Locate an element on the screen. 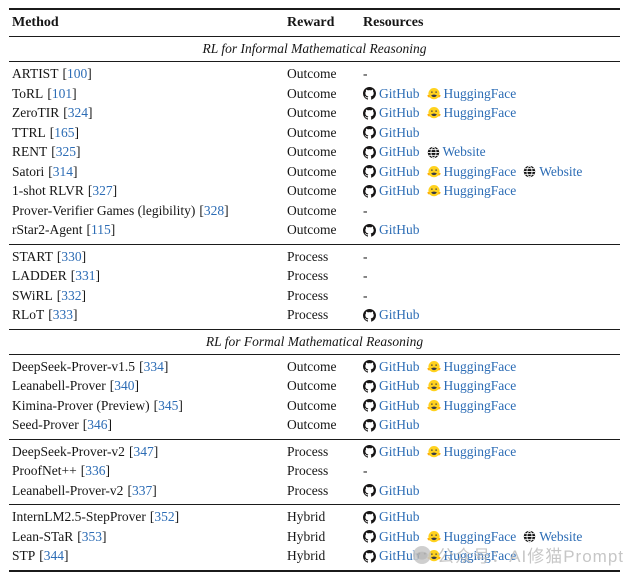 The image size is (629, 579). reward-value: Hybrid is located at coordinates (306, 536).